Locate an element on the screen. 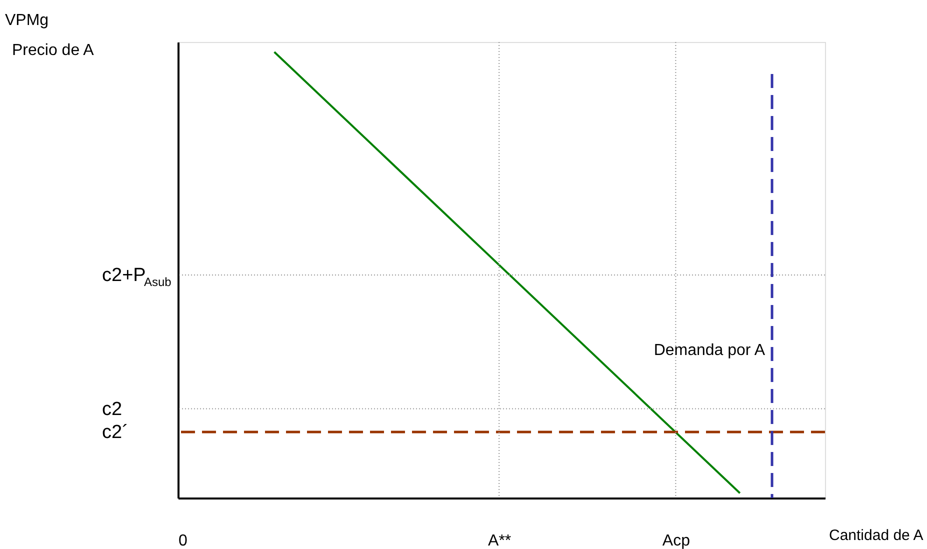  ref-line-label: c2´ is located at coordinates (115, 432).